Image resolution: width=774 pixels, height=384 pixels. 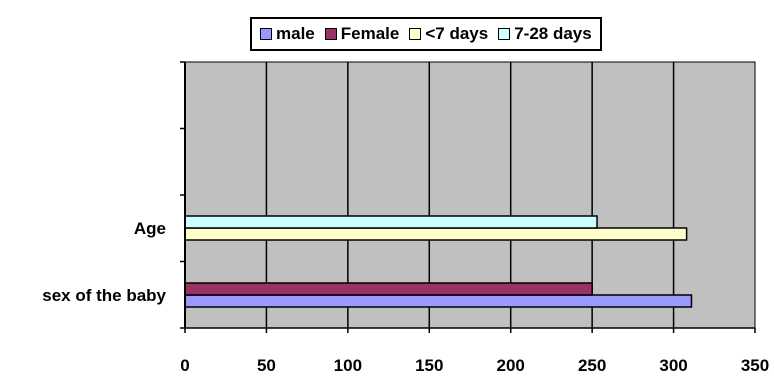 I want to click on legend: male Female <7 days 7-28 days, so click(x=426, y=34).